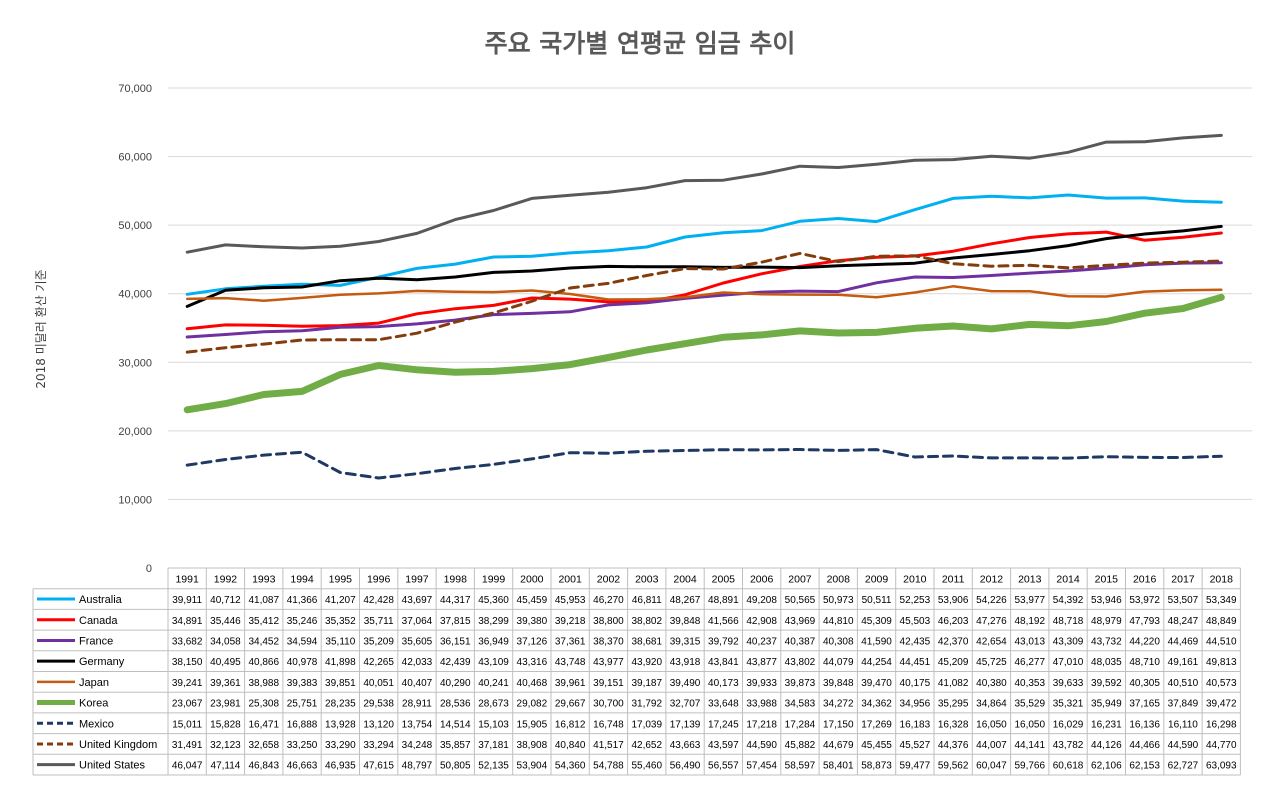  Describe the element at coordinates (1221, 745) in the screenshot. I see `data-label: 44,770` at that location.